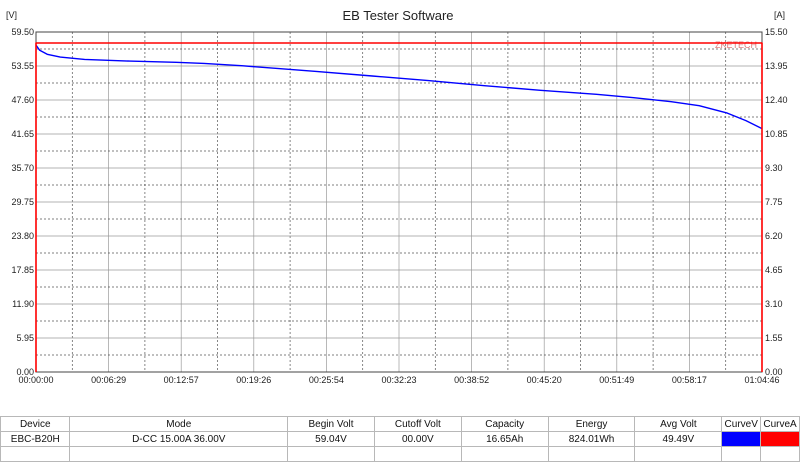  Describe the element at coordinates (108, 380) in the screenshot. I see `x-tick-label: 00:06:29` at that location.